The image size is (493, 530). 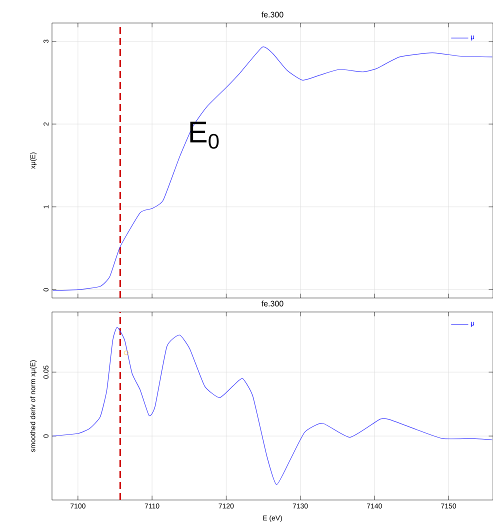 I want to click on annotation: E$_{0}$, so click(x=204, y=135).